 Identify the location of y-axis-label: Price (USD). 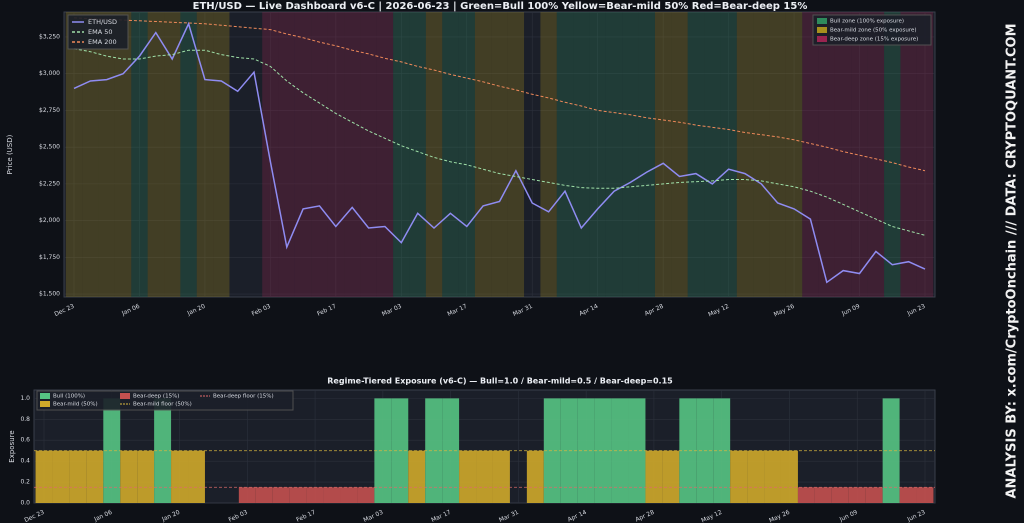
(10, 154).